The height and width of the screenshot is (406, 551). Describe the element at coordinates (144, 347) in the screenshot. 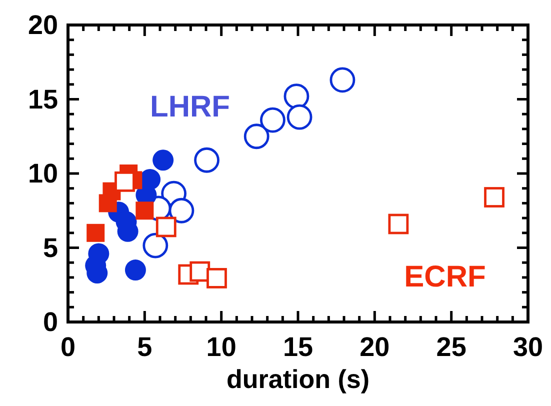

I see `x-tick-label: 5` at that location.